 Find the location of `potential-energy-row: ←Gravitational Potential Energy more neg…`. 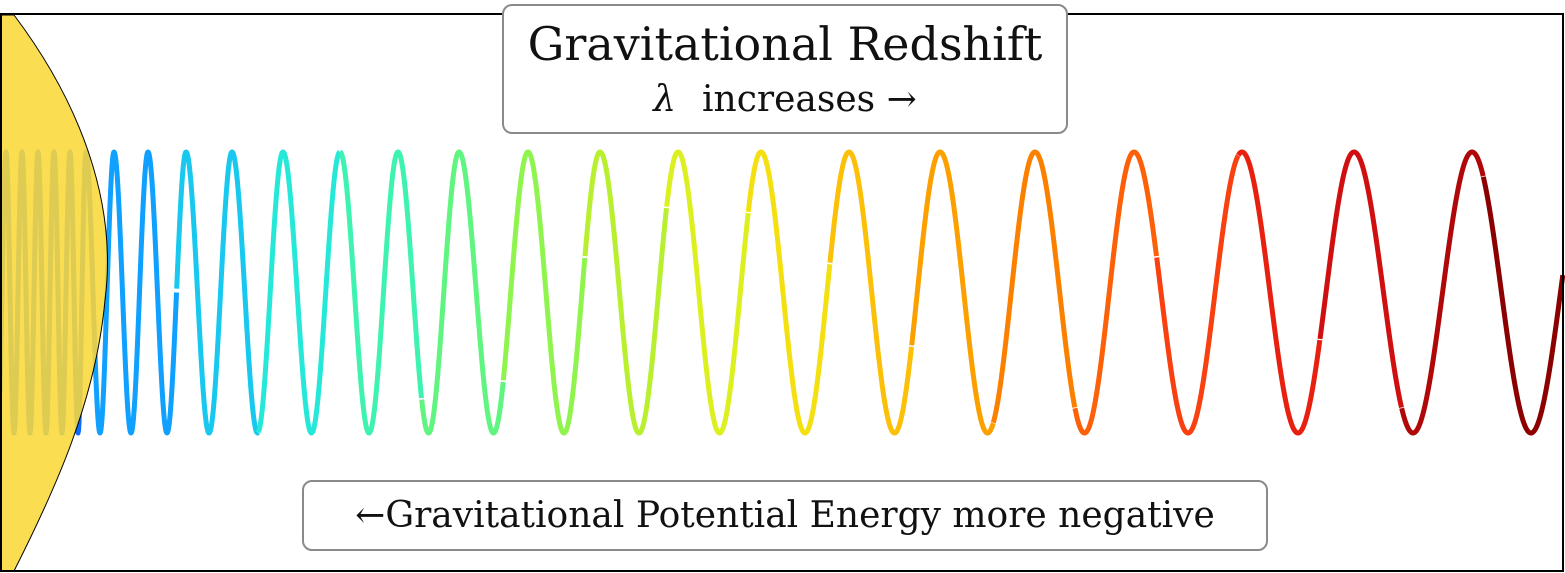

potential-energy-row: ←Gravitational Potential Energy more neg… is located at coordinates (785, 516).